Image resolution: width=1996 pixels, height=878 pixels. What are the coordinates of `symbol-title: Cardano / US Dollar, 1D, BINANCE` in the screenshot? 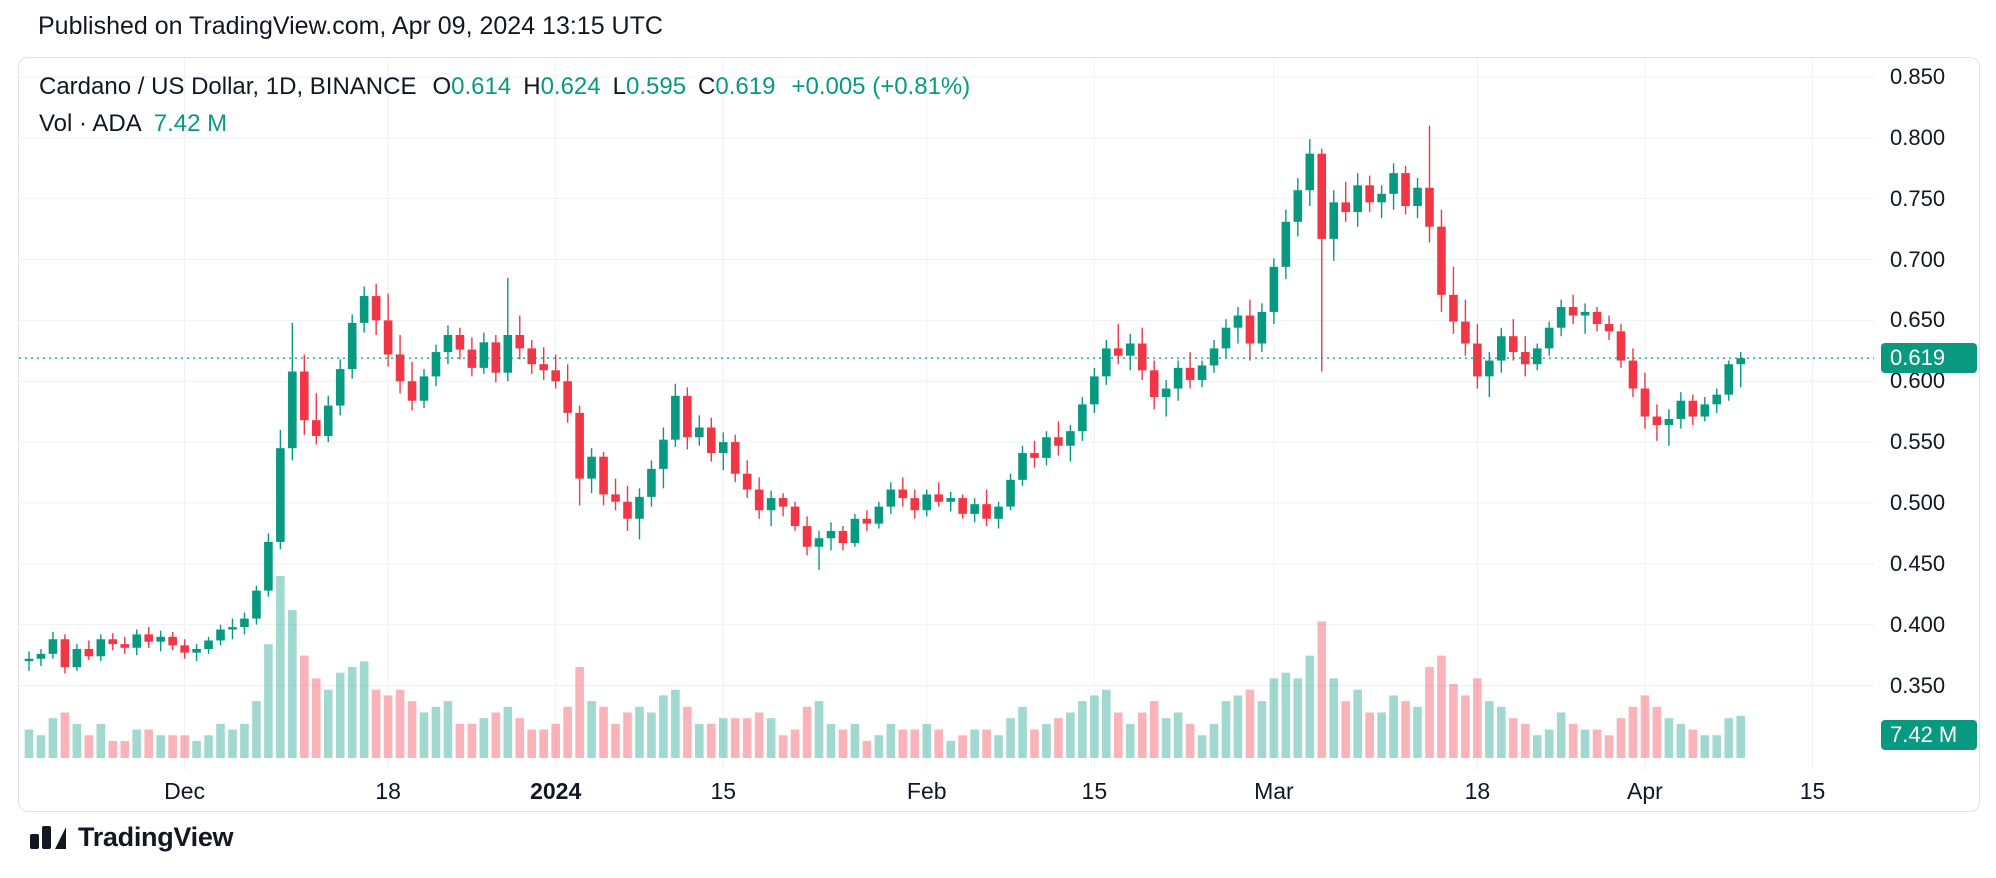 It's located at (228, 86).